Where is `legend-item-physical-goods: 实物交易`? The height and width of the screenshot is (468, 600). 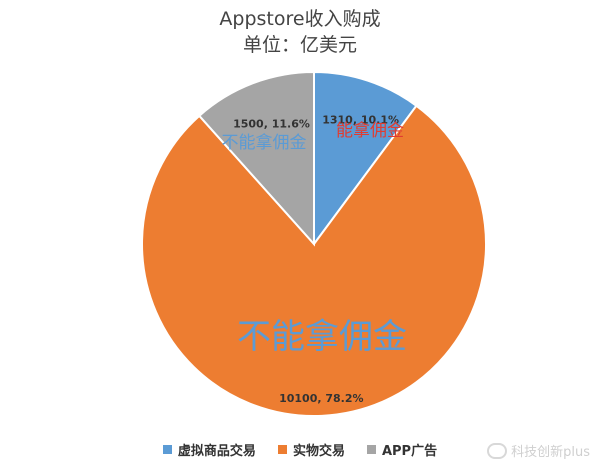 legend-item-physical-goods: 实物交易 is located at coordinates (311, 449).